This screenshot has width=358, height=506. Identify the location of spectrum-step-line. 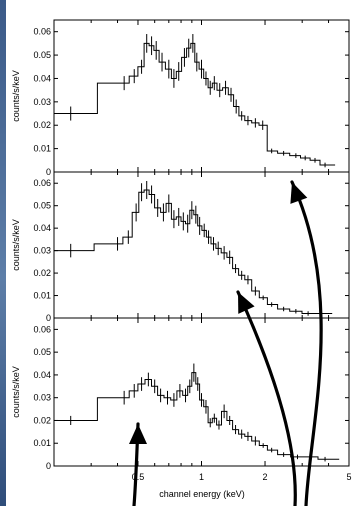
(197, 416).